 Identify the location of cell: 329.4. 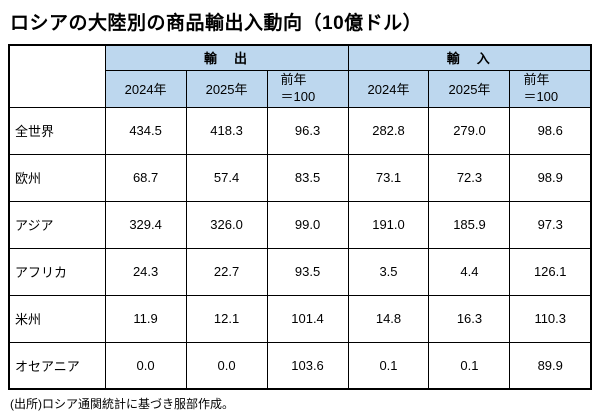
(145, 224).